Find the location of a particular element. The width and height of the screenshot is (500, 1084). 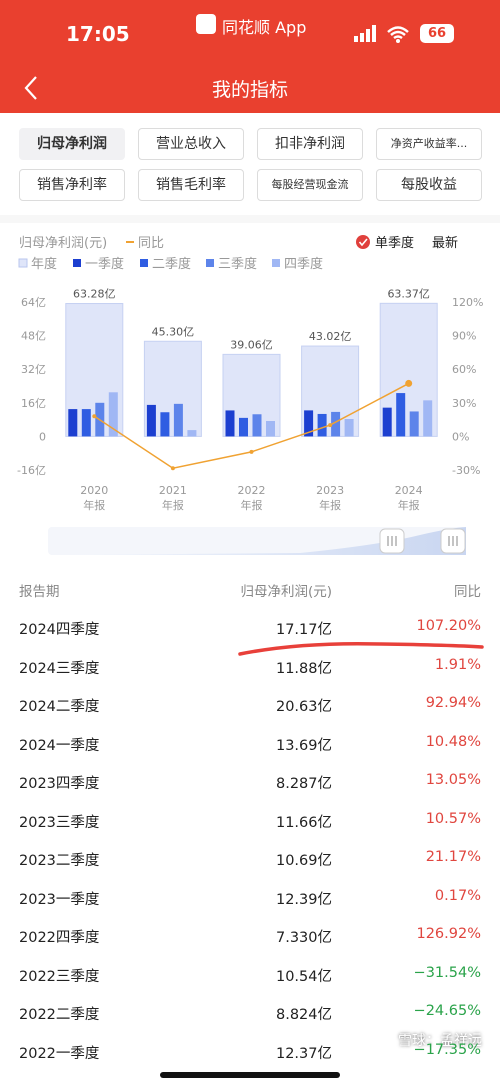

table-cell: 21.17% is located at coordinates (453, 857).